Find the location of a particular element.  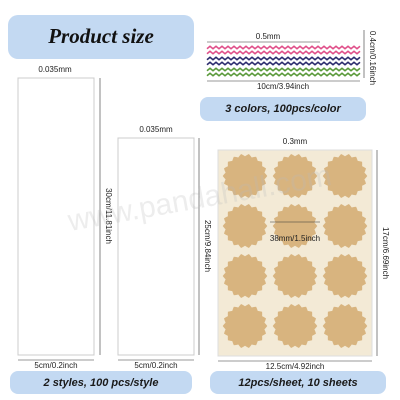

dim-label: 25cm/9.84inch is located at coordinates (207, 246).